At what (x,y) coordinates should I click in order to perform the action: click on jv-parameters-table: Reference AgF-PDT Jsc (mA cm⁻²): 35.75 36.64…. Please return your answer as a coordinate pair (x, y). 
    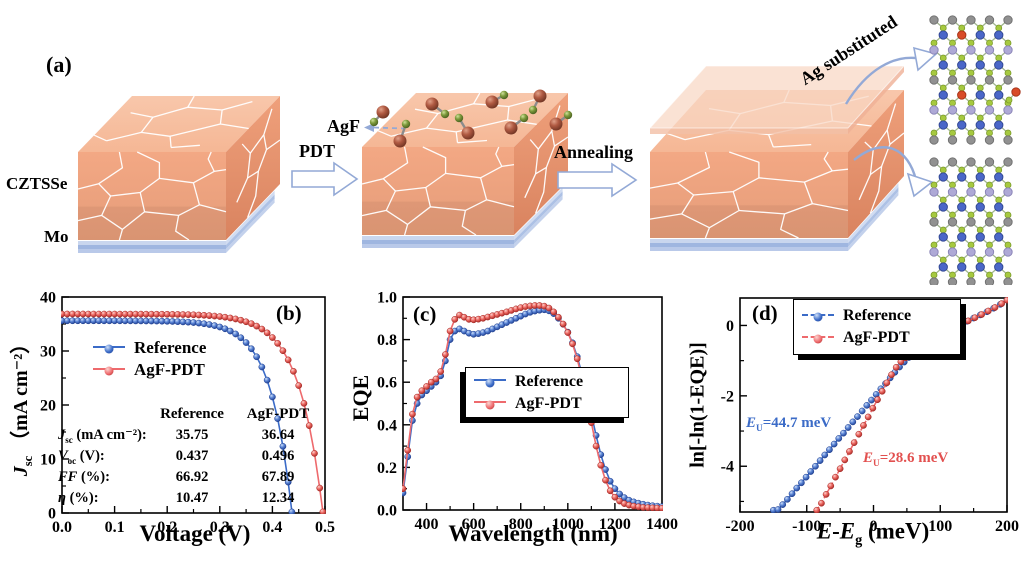
    Looking at the image, I should click on (192, 456).